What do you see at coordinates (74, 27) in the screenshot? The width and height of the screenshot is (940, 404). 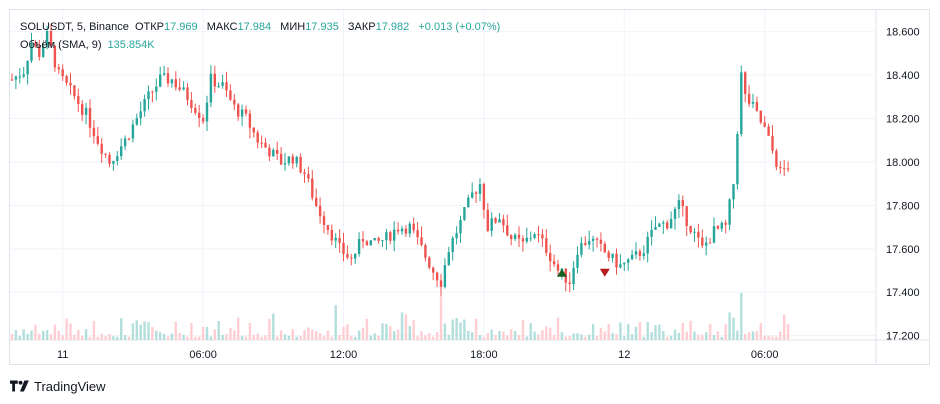 I see `symbol-title: SOLUSDT, 5, Binance` at bounding box center [74, 27].